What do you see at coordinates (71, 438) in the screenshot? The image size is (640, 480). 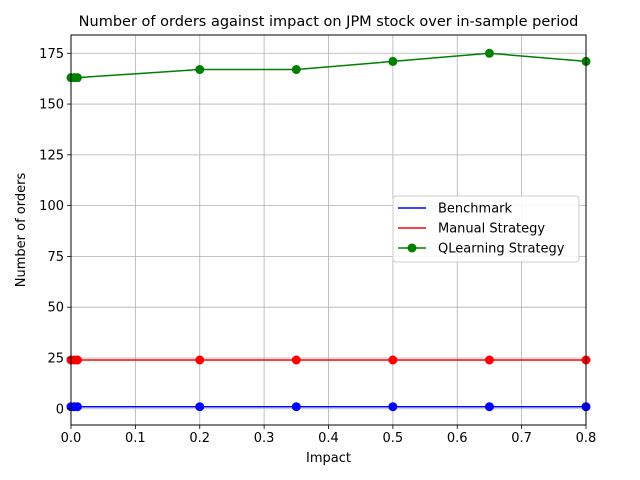 I see `x-tick-label: 0.0` at bounding box center [71, 438].